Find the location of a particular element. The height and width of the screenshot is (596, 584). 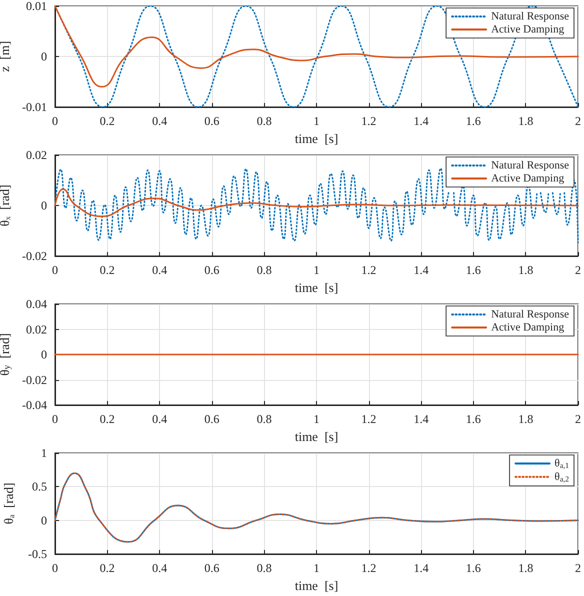

y-axis-title: θₐ [rad] is located at coordinates (8, 503).